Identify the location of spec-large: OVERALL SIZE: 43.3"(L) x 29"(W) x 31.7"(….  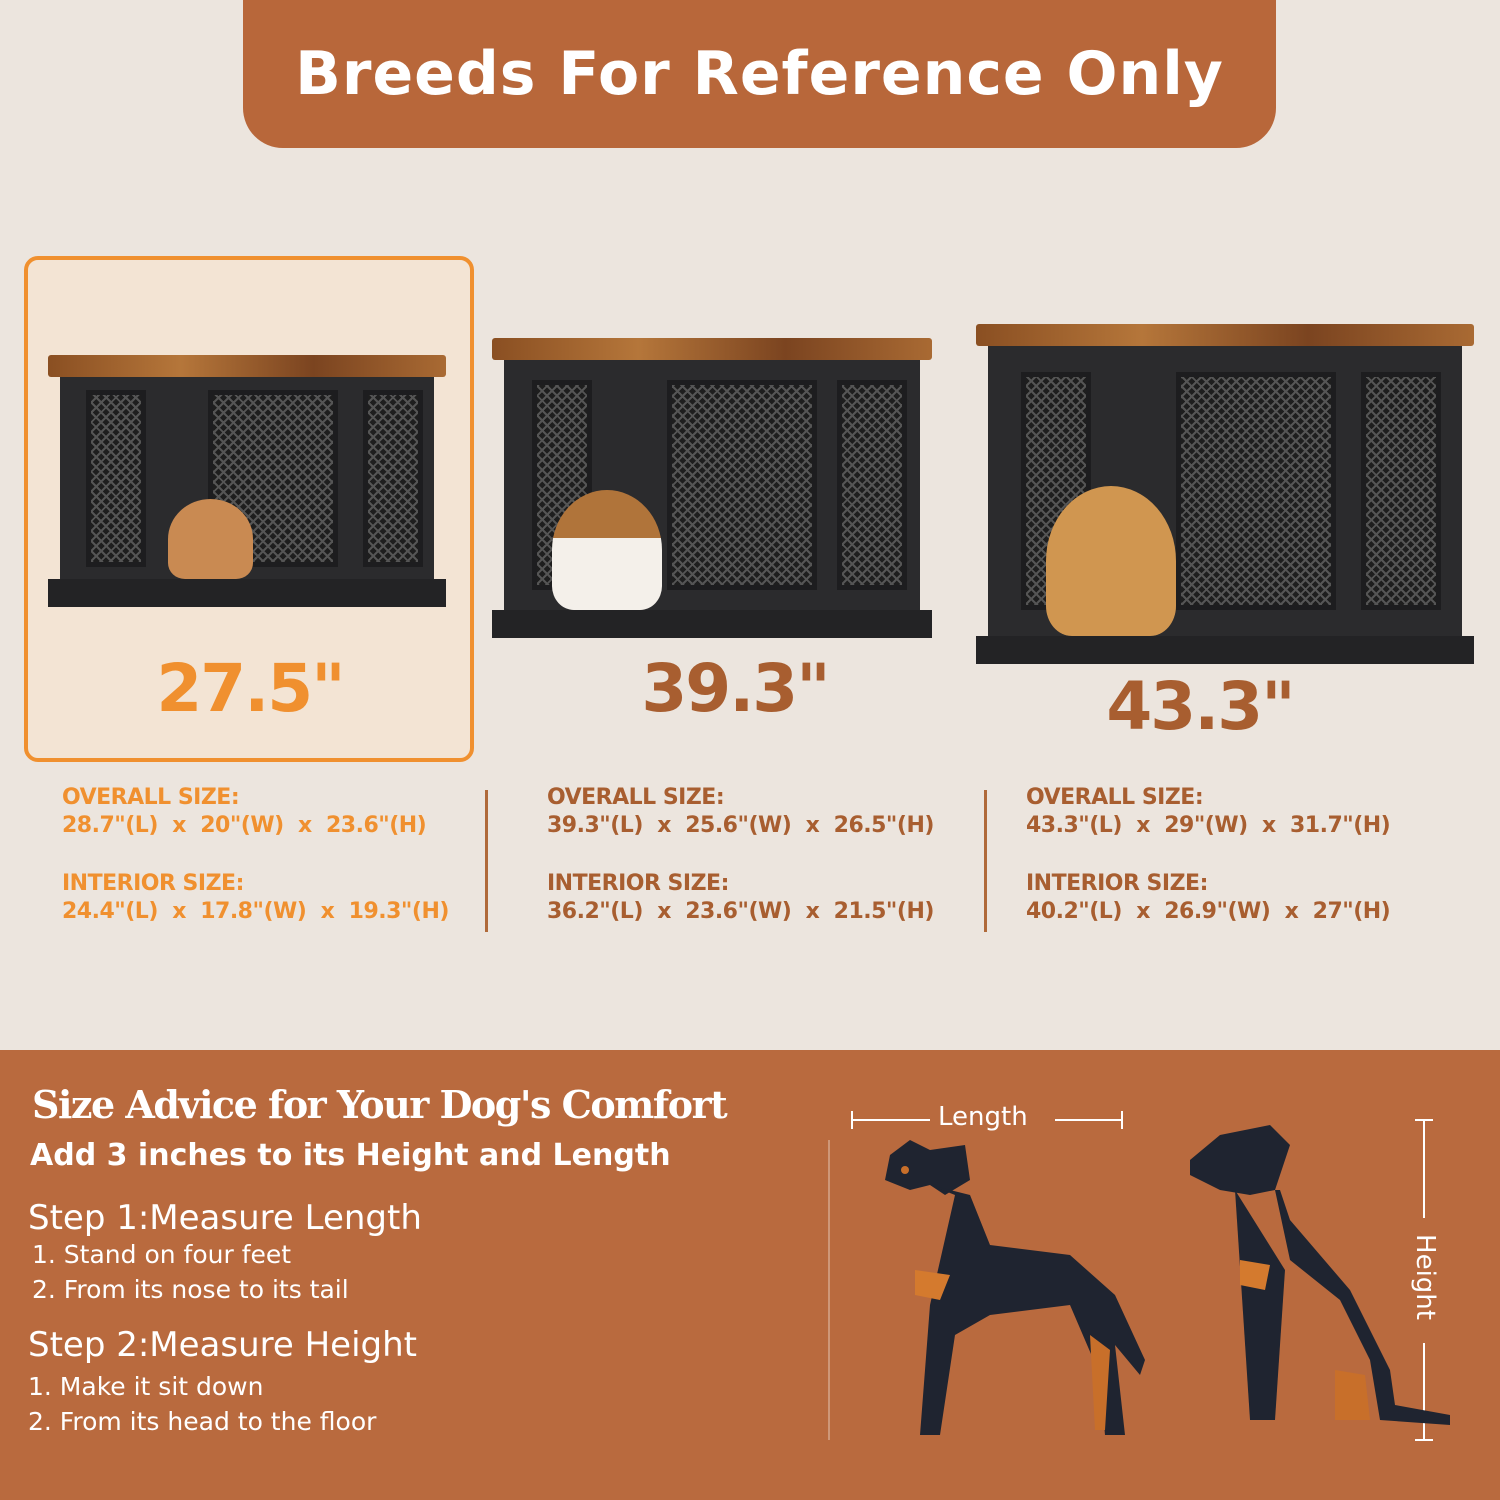
(1208, 855).